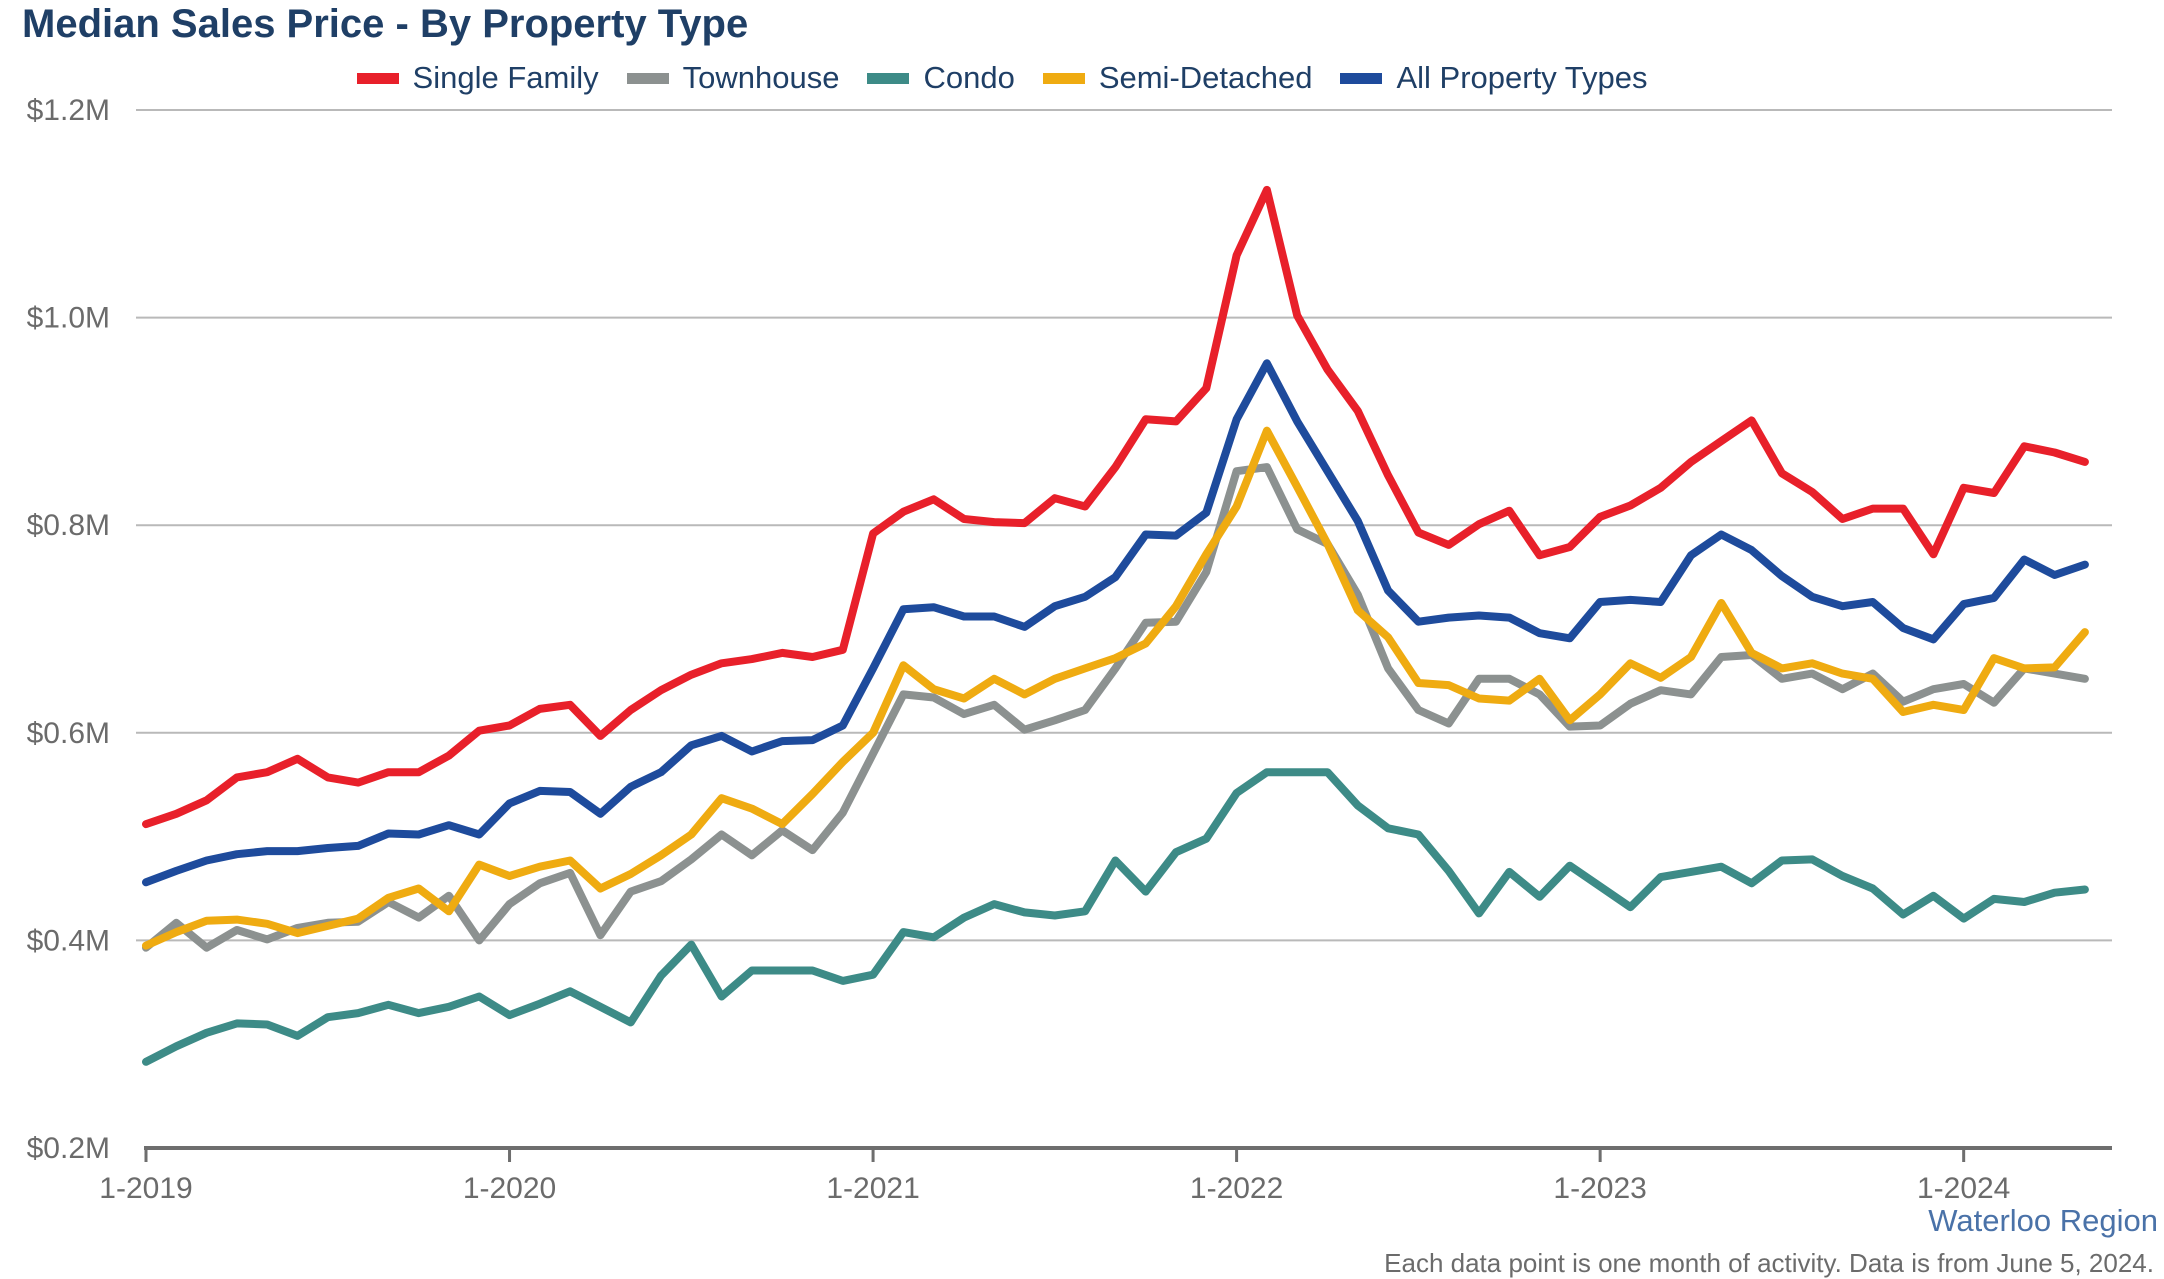 This screenshot has width=2164, height=1279. I want to click on x-tick-label: 1-2021, so click(872, 1188).